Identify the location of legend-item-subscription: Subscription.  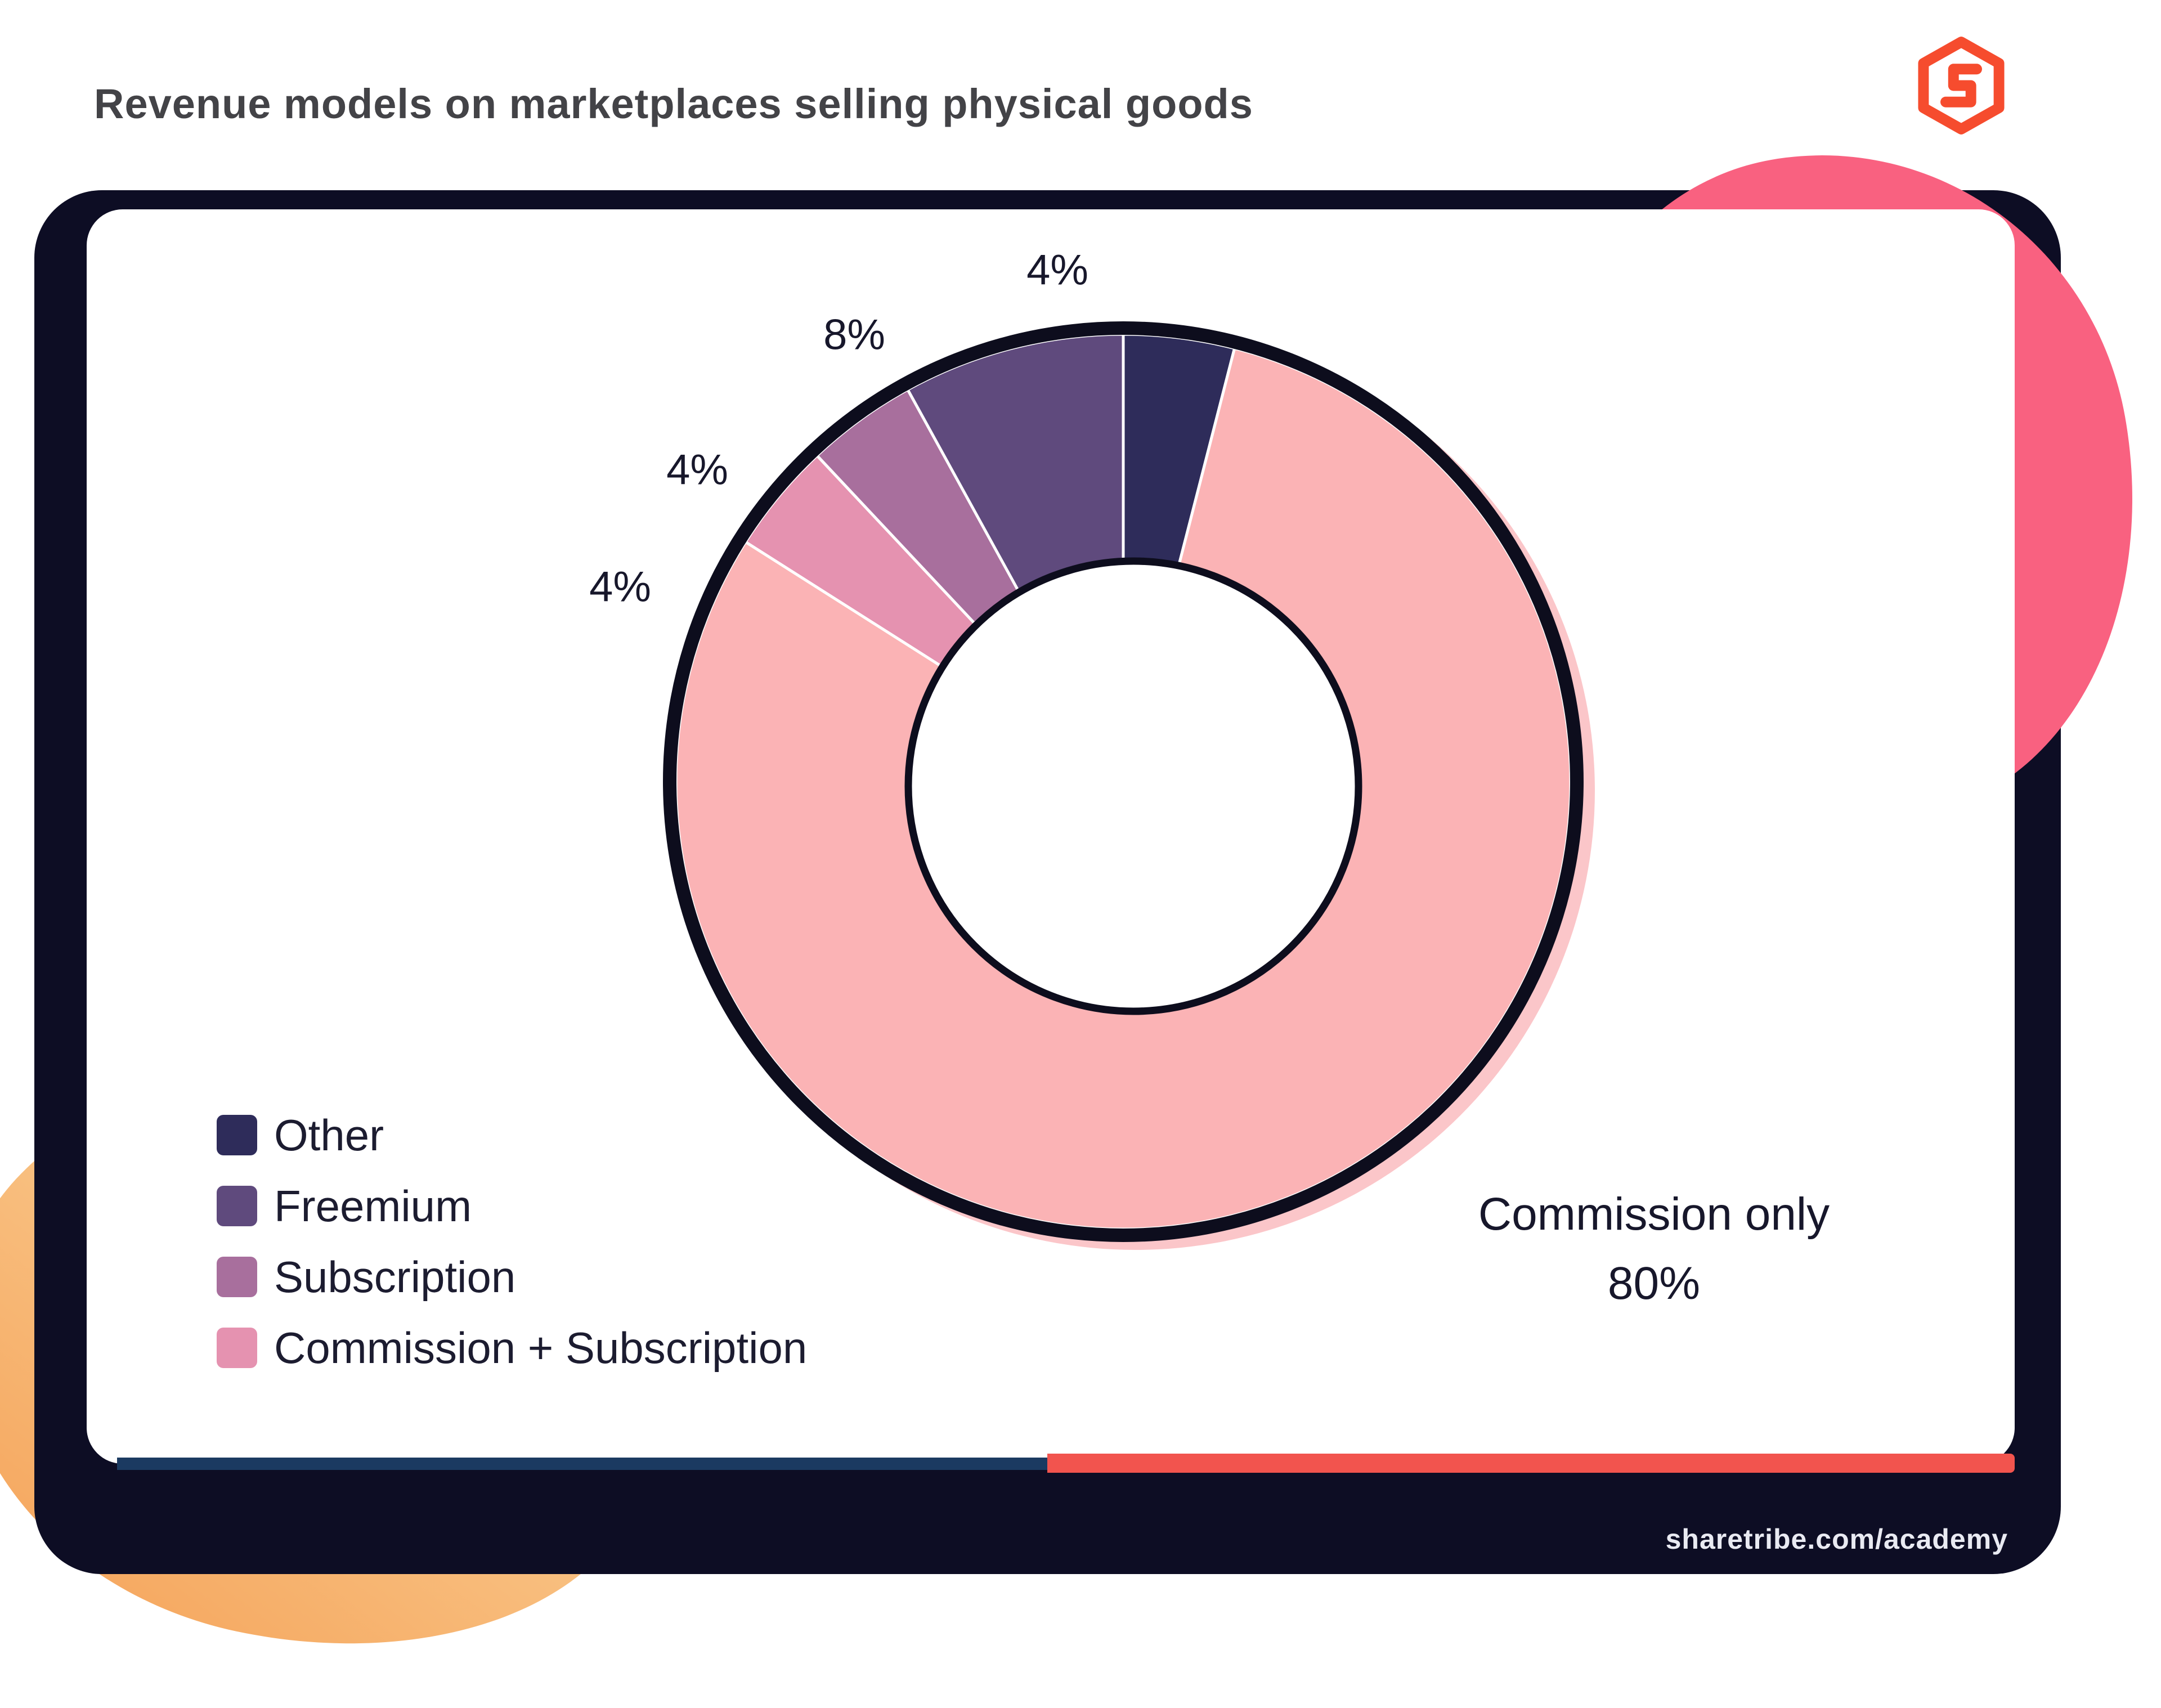
(512, 1277).